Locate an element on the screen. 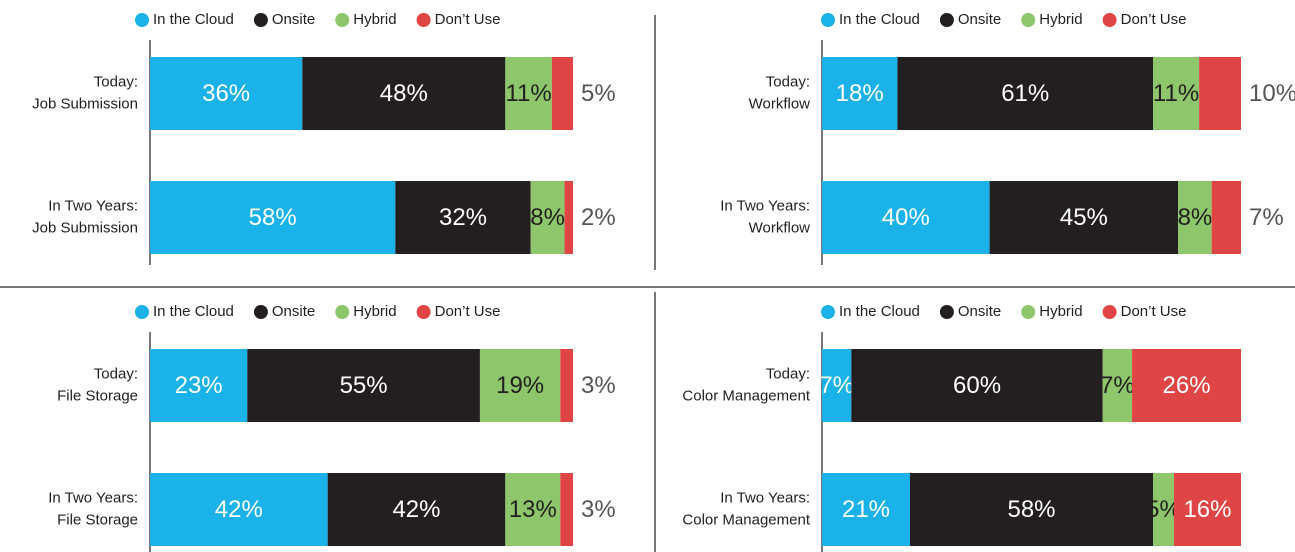 The width and height of the screenshot is (1295, 552). value-label: 36% is located at coordinates (226, 93).